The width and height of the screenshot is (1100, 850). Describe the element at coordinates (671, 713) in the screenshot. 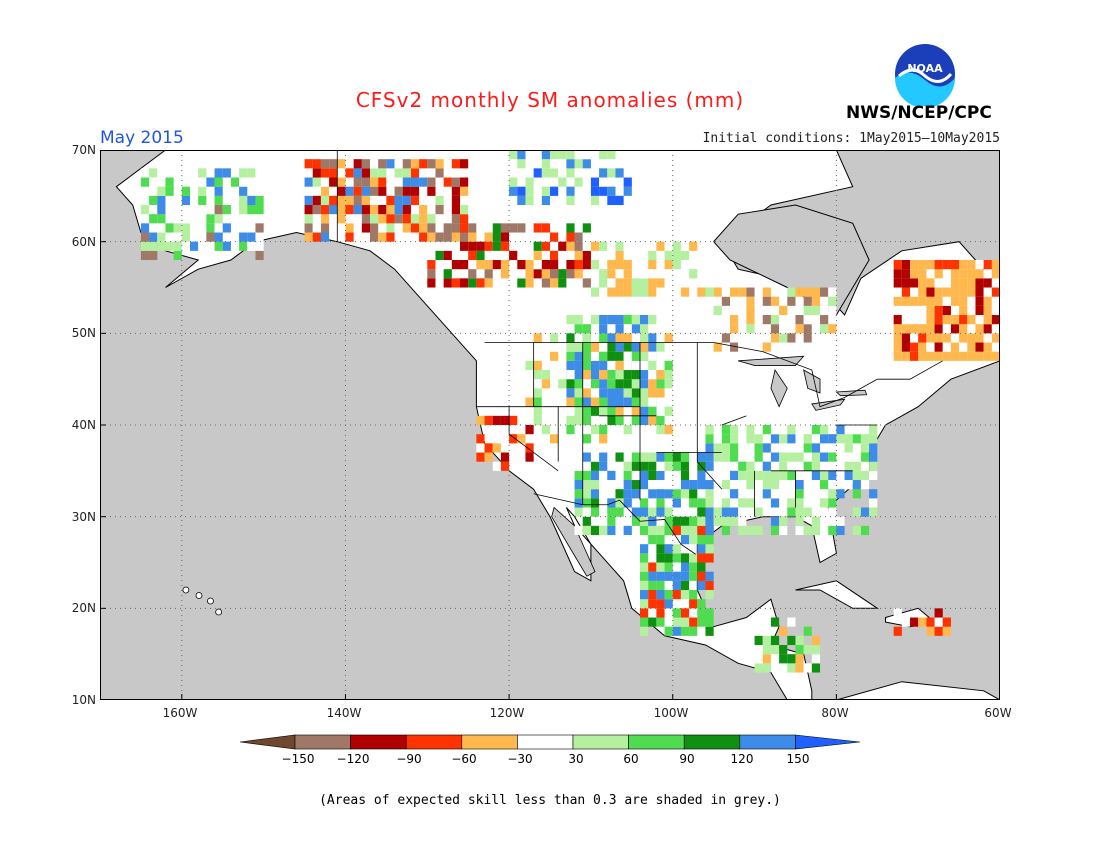

I see `lon-label-100w: 100W` at that location.